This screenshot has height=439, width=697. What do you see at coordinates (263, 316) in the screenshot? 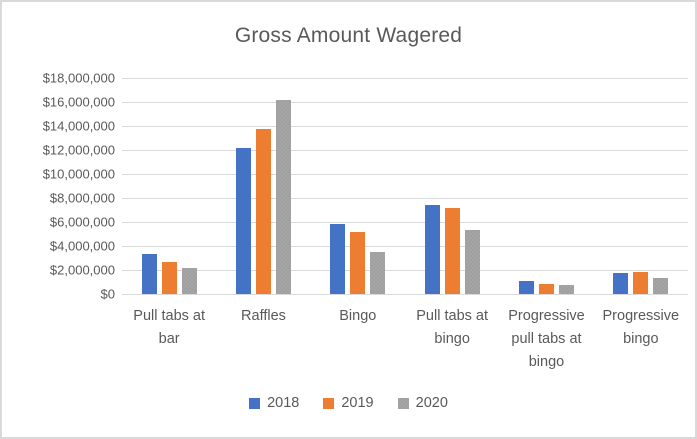
I see `x-category-label: Raffles` at bounding box center [263, 316].